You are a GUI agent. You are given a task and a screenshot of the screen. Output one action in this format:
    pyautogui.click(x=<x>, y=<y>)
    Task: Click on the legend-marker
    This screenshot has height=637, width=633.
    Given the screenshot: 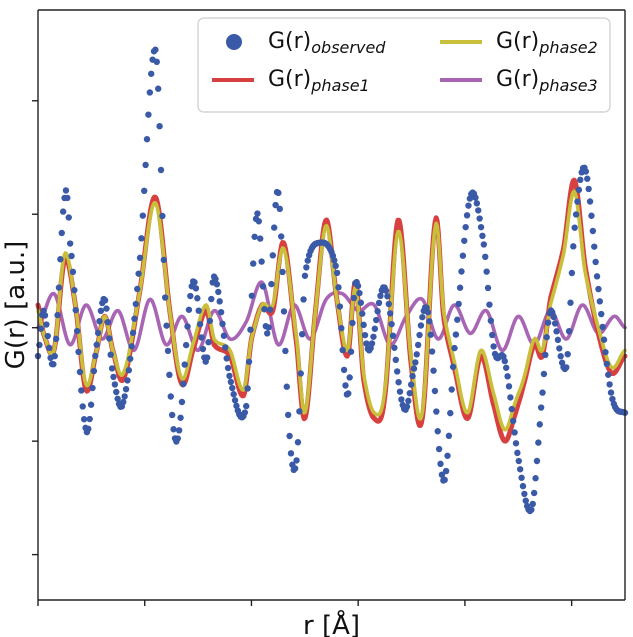 What is the action you would take?
    pyautogui.click(x=234, y=42)
    